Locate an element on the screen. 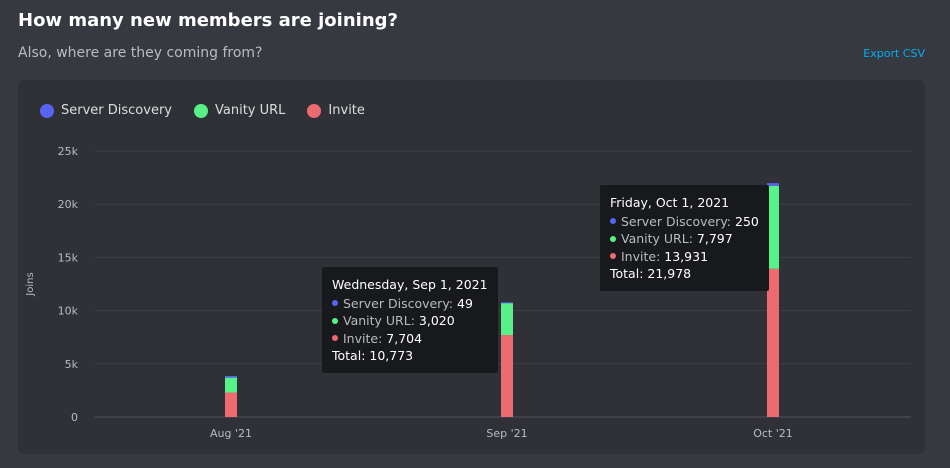 The height and width of the screenshot is (468, 950). tooltip-value: 7,797 is located at coordinates (714, 238).